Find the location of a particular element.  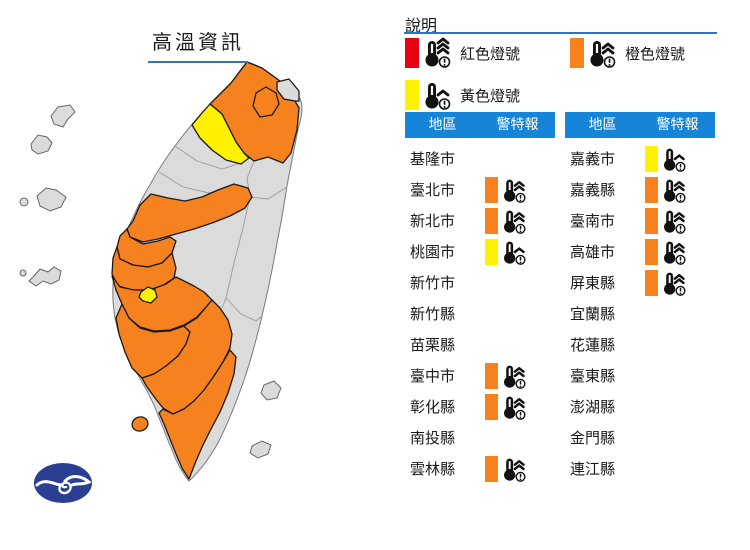

legend-label: 紅色燈號 is located at coordinates (490, 53).